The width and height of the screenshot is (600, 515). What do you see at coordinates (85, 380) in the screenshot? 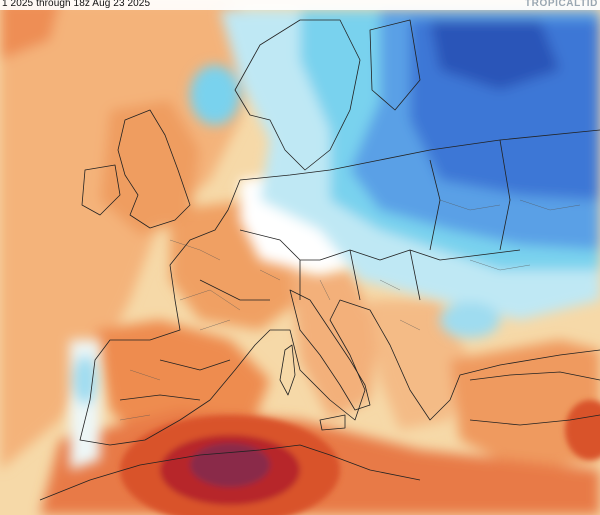
I see `cool-spot-iberia` at bounding box center [85, 380].